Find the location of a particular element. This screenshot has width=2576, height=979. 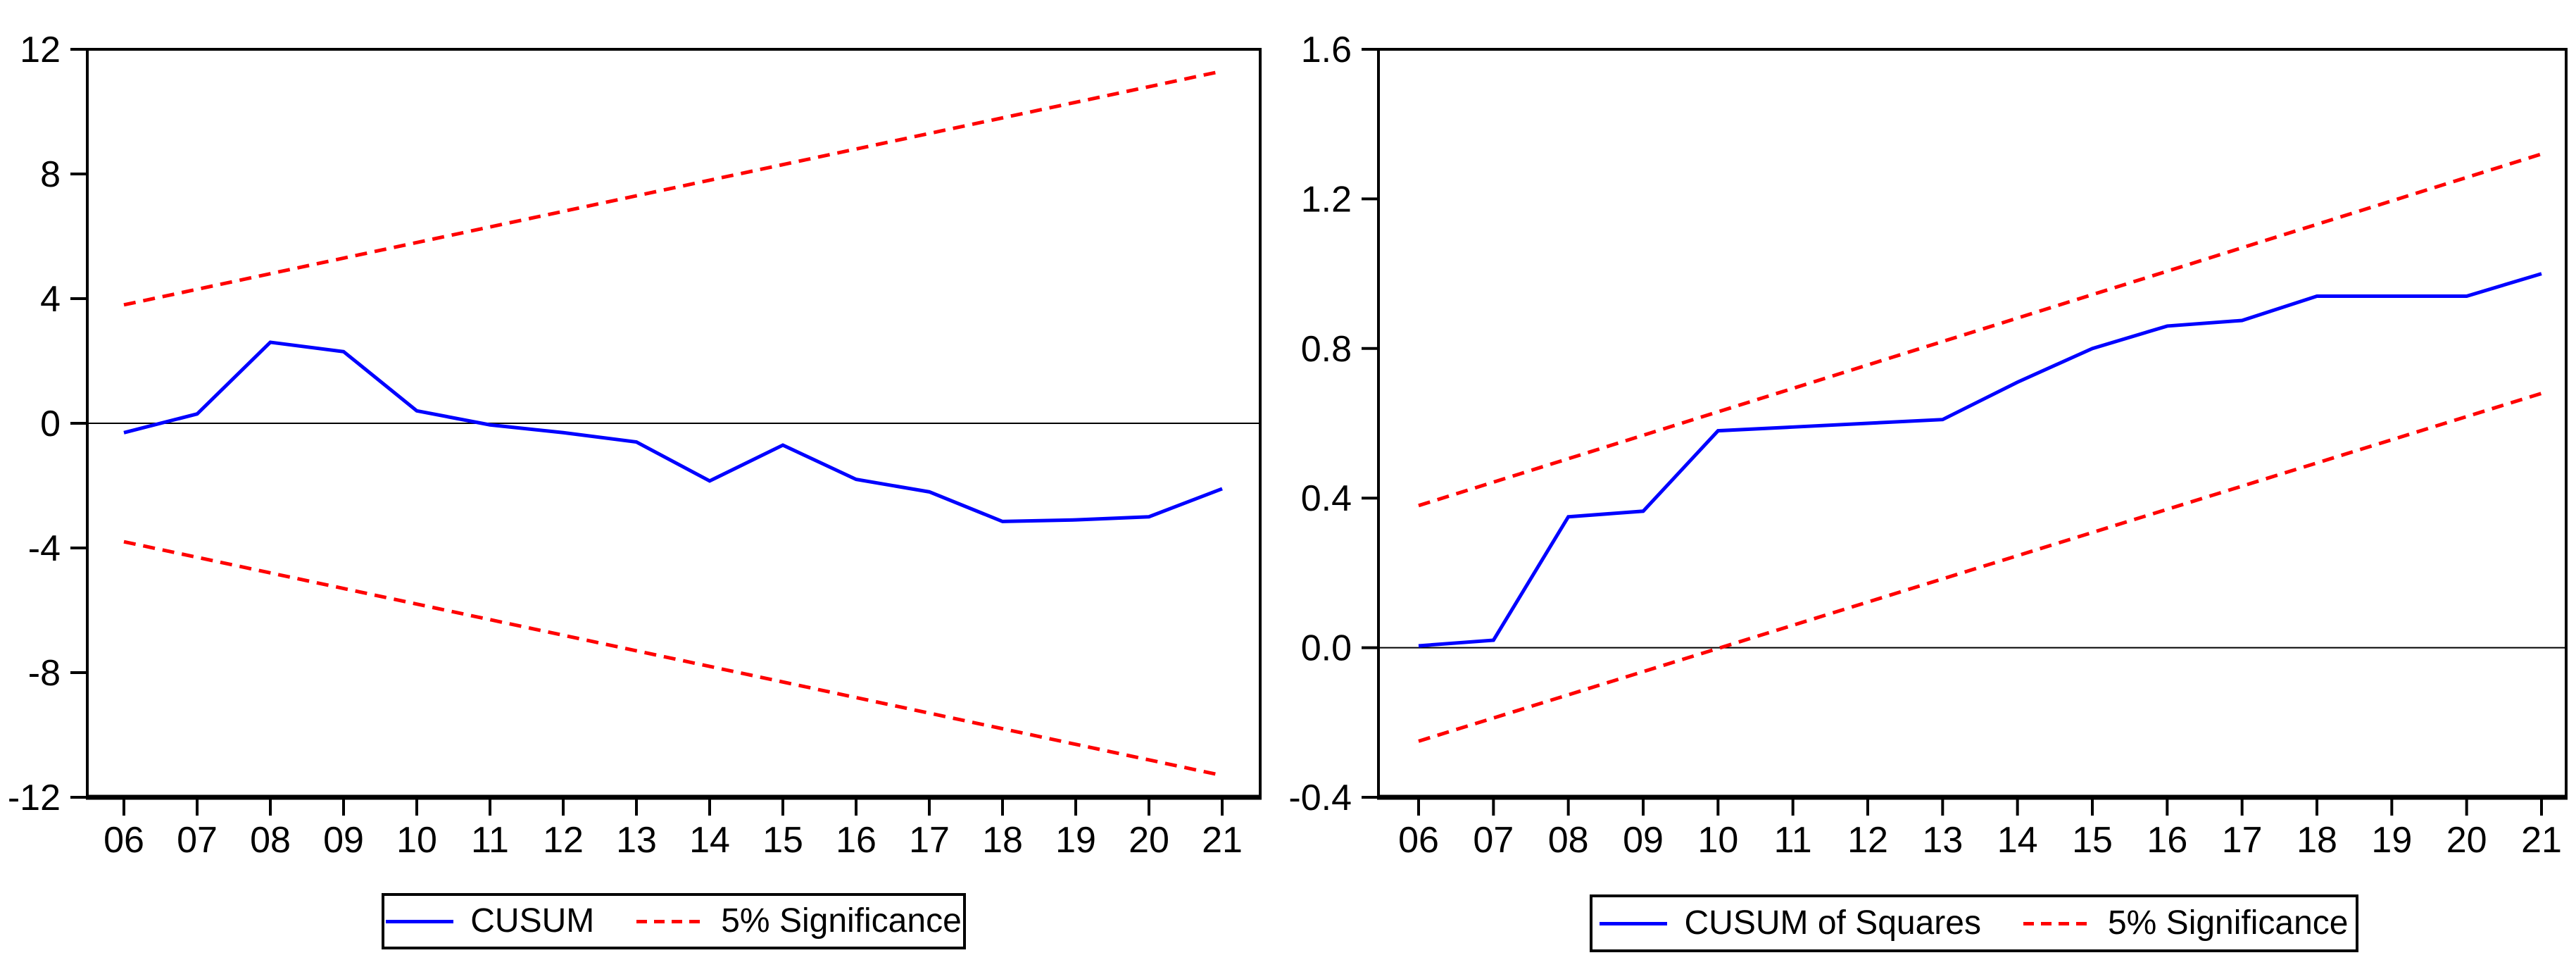

cusum-legend: CUSUM 5% Significance is located at coordinates (674, 921).